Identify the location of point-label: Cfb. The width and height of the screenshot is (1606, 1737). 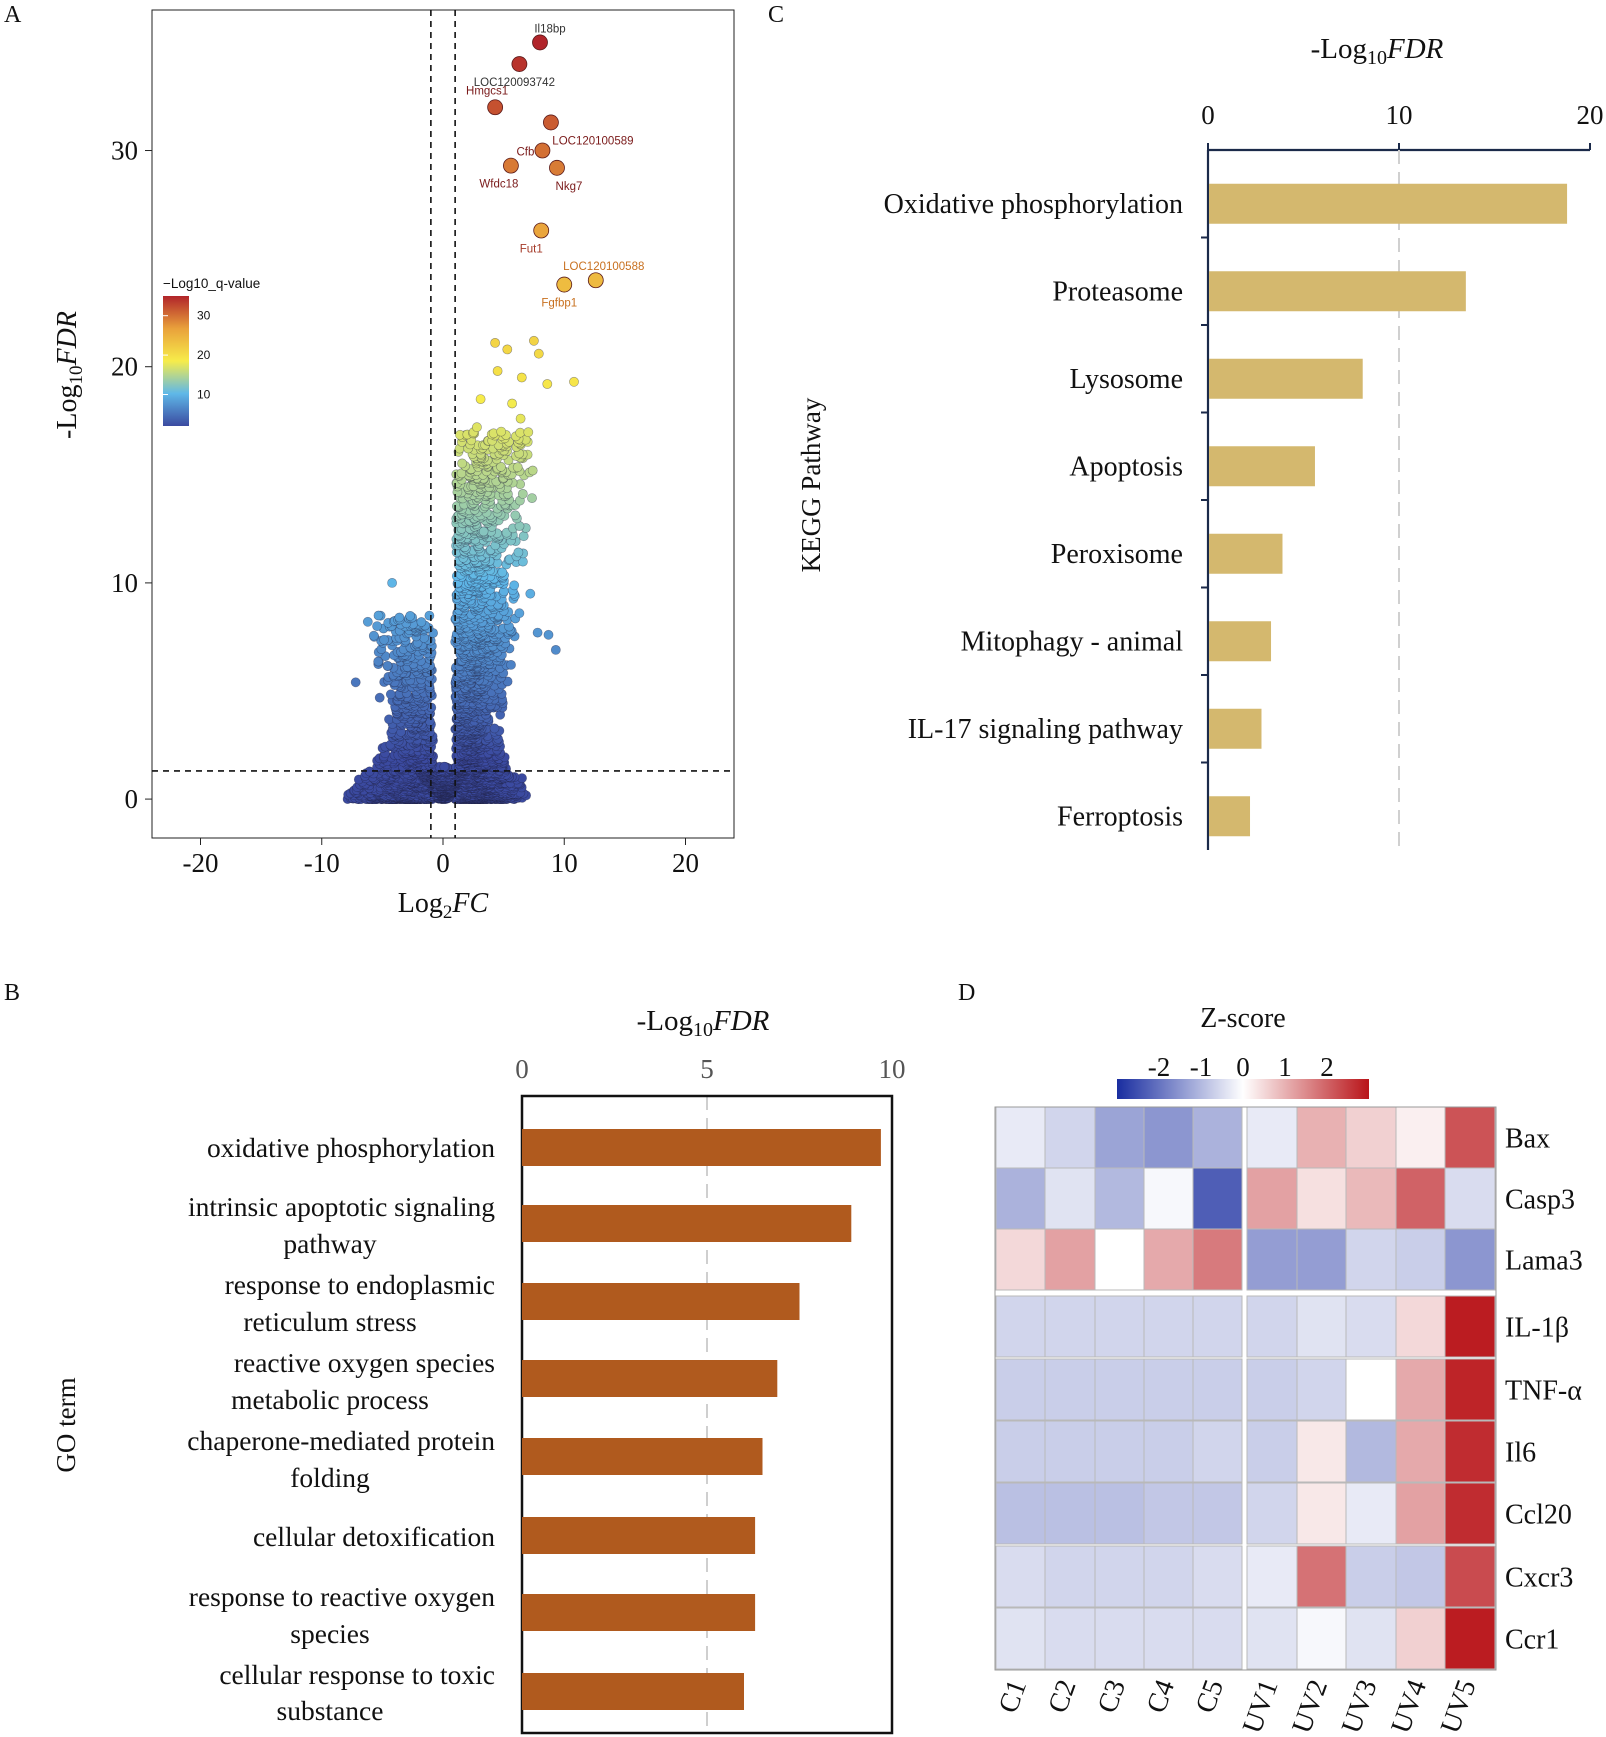
(525, 153).